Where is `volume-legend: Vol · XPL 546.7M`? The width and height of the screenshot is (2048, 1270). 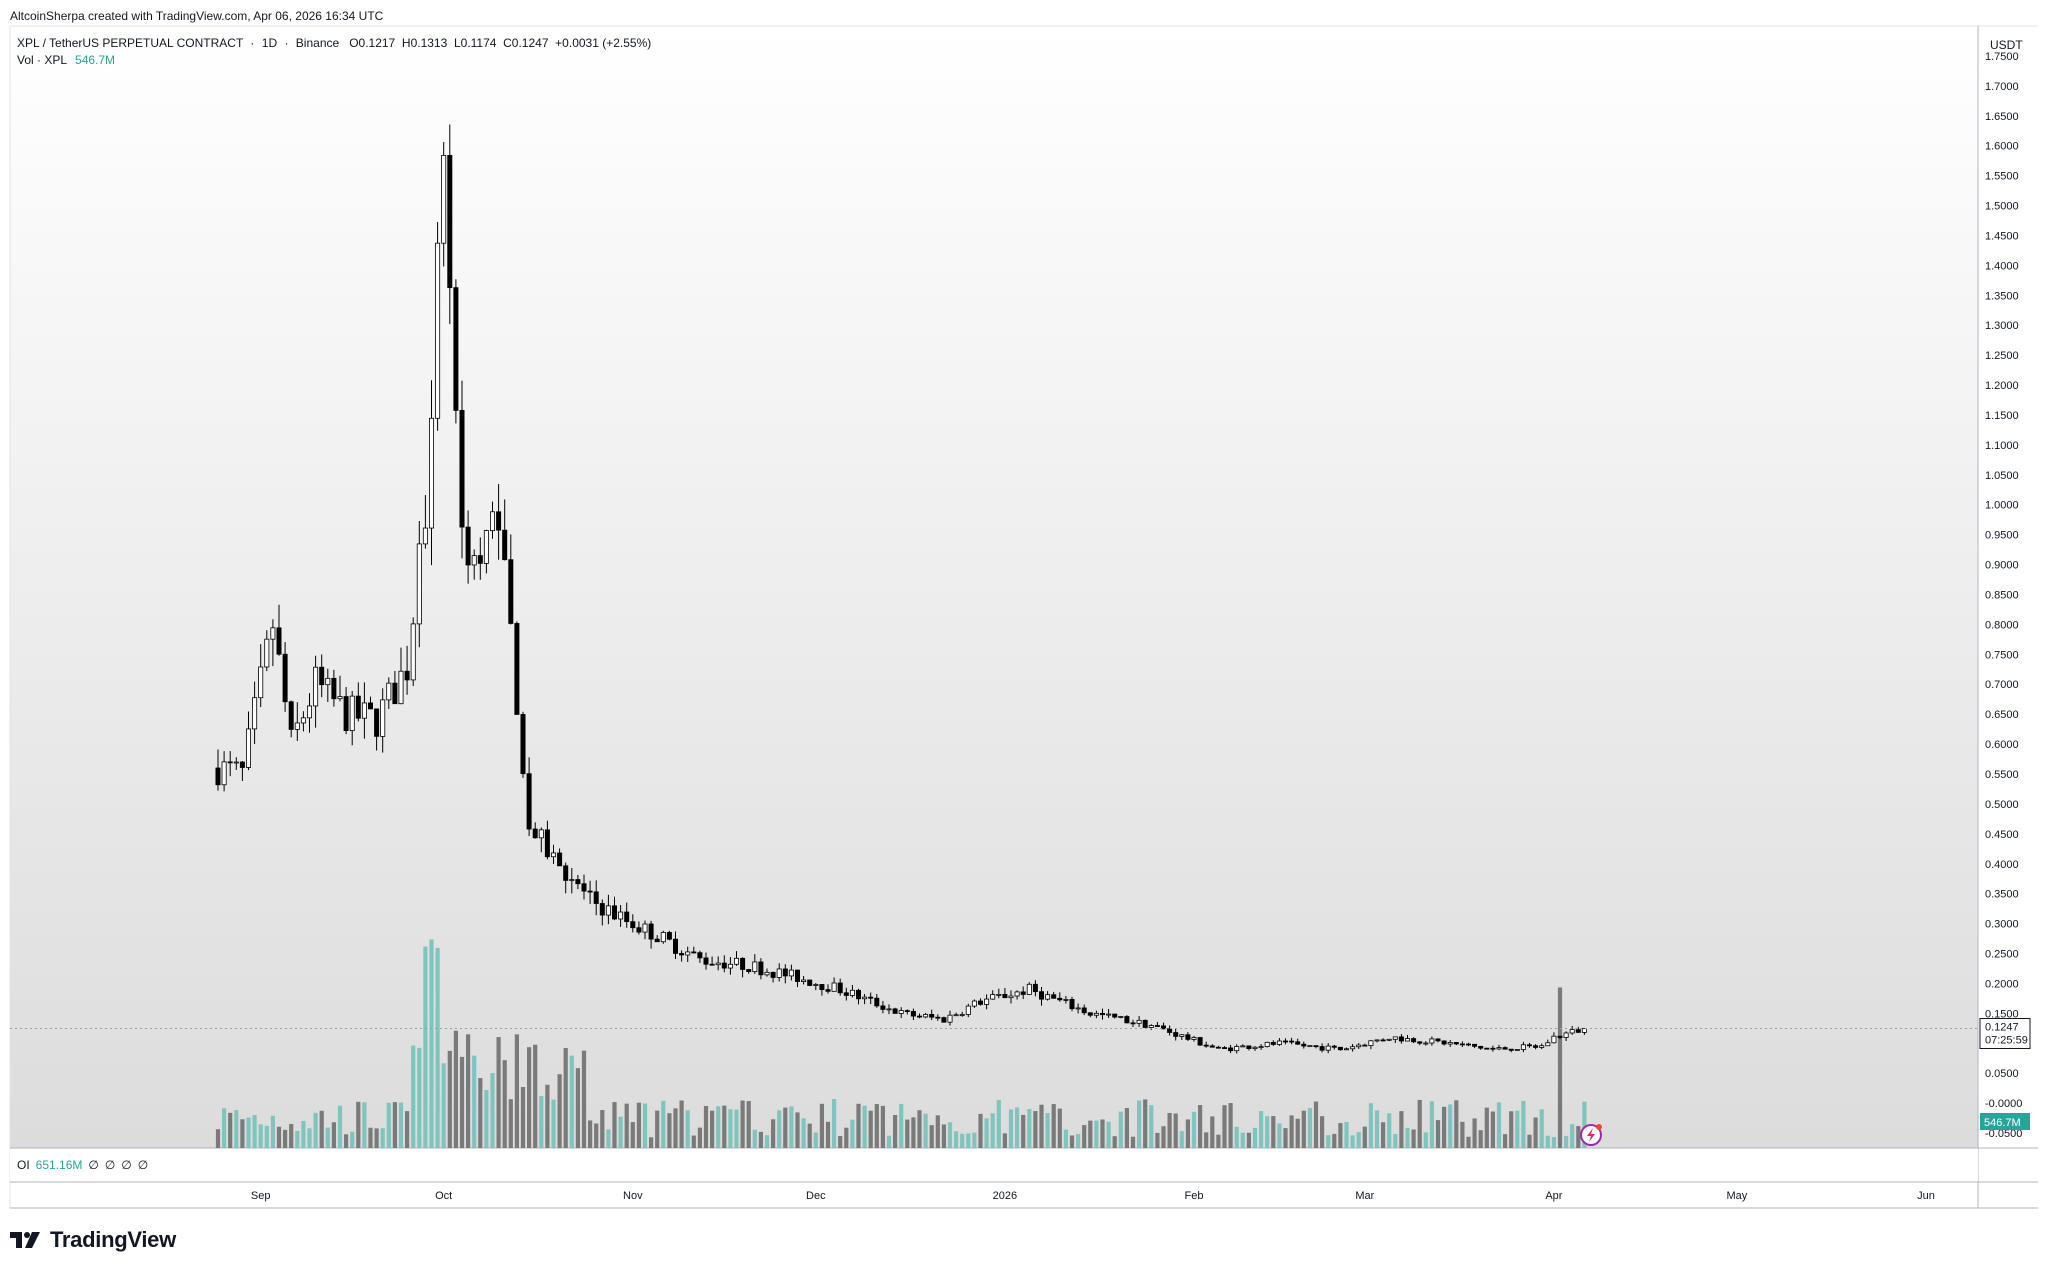
volume-legend: Vol · XPL 546.7M is located at coordinates (66, 60).